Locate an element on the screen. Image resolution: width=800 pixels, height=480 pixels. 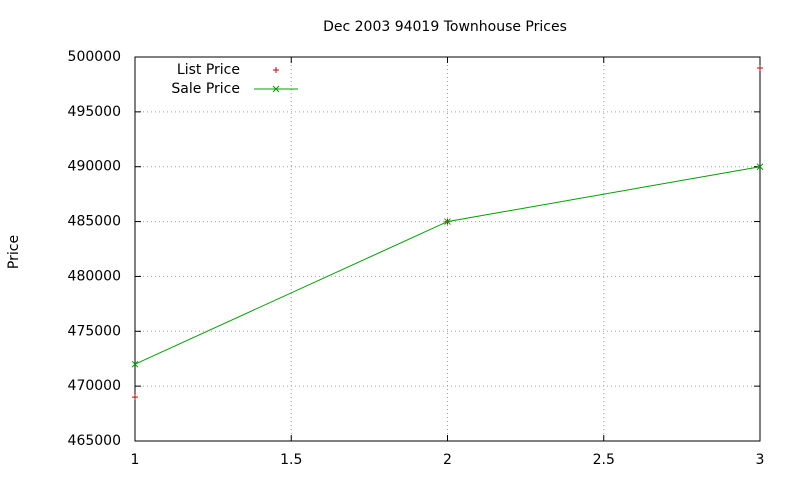
y-axis-label: Price is located at coordinates (14, 252).